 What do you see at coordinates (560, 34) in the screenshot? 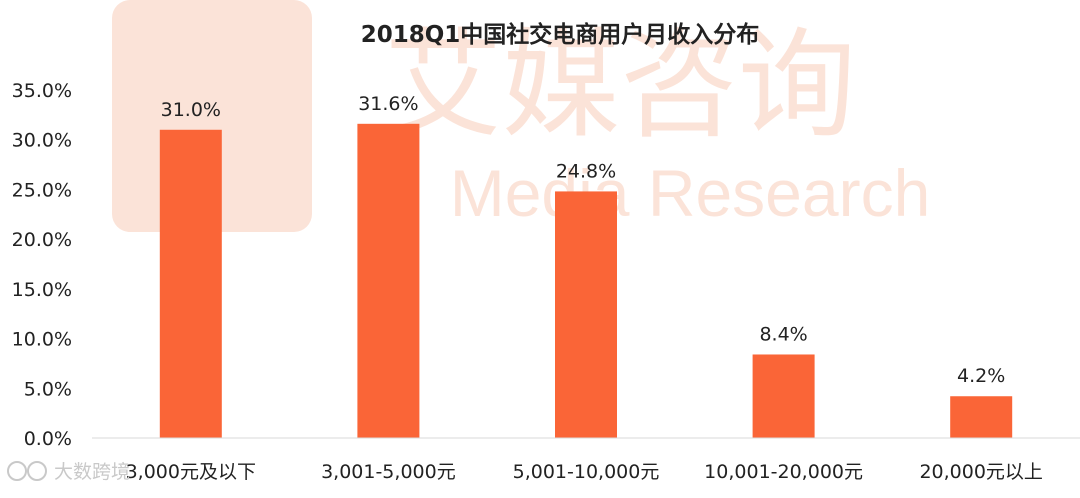
I see `chart-title: 2018Q1中国社交电商用户月收入分布` at bounding box center [560, 34].